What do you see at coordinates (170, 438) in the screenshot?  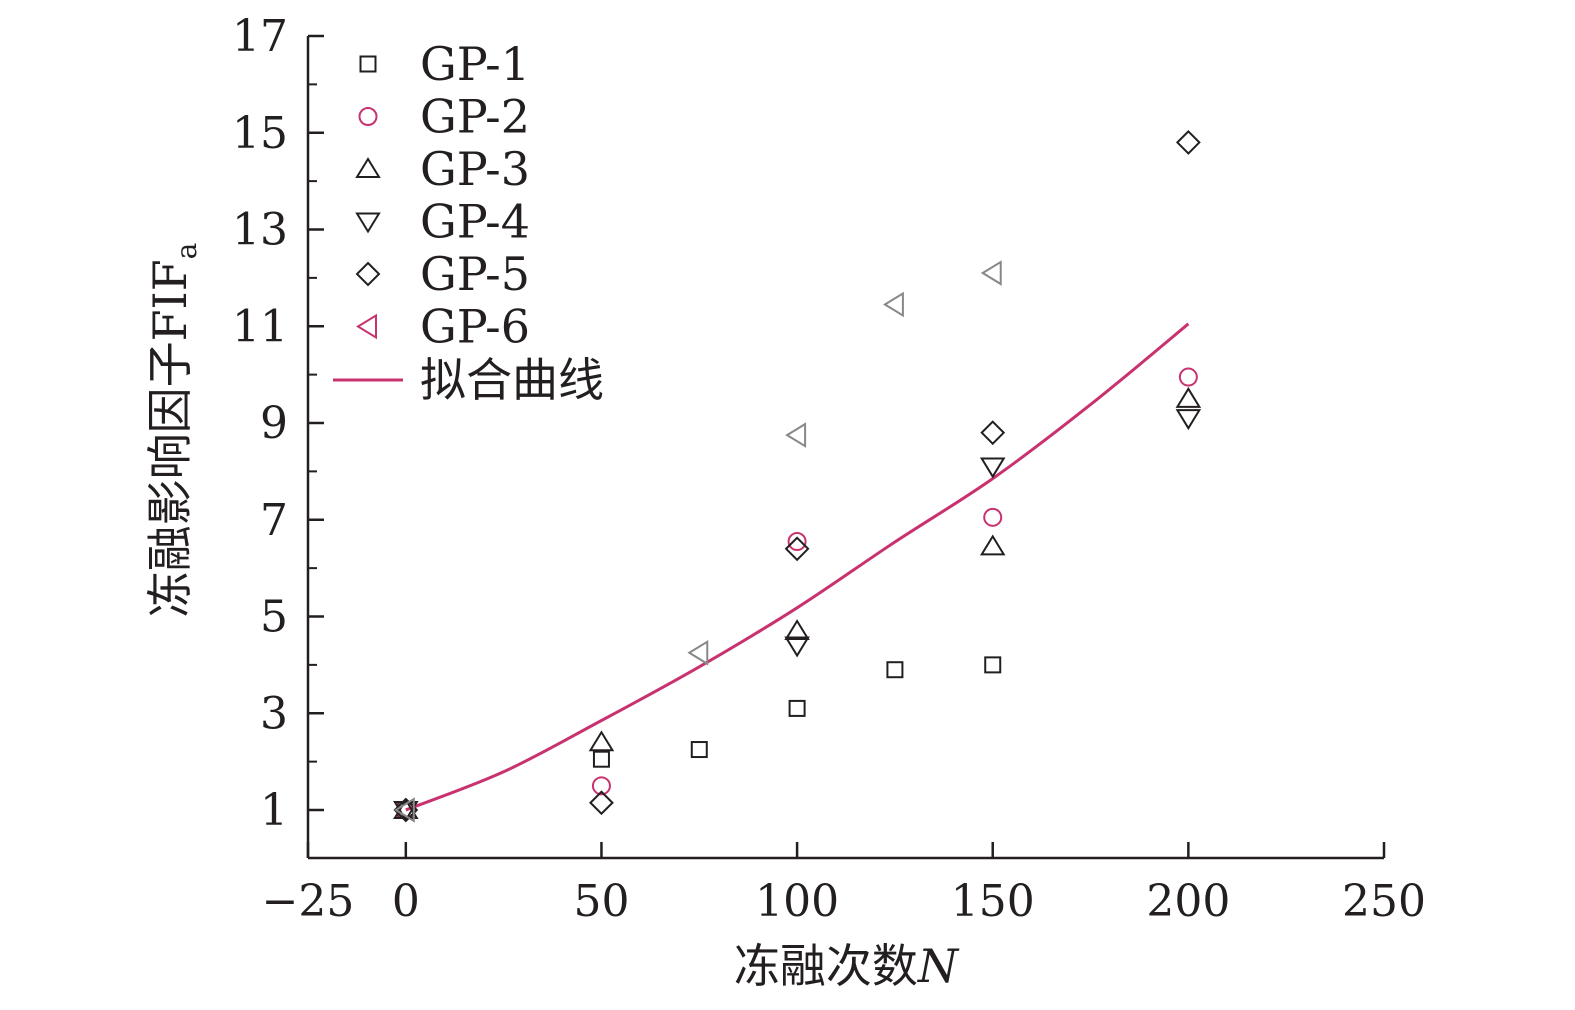 I see `y-axis-title-main: 冻融影响因子FIF` at bounding box center [170, 438].